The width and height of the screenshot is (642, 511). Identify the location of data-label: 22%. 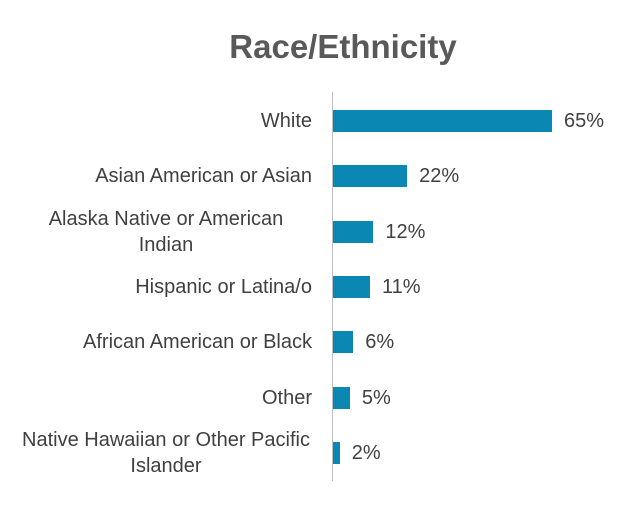
(439, 176).